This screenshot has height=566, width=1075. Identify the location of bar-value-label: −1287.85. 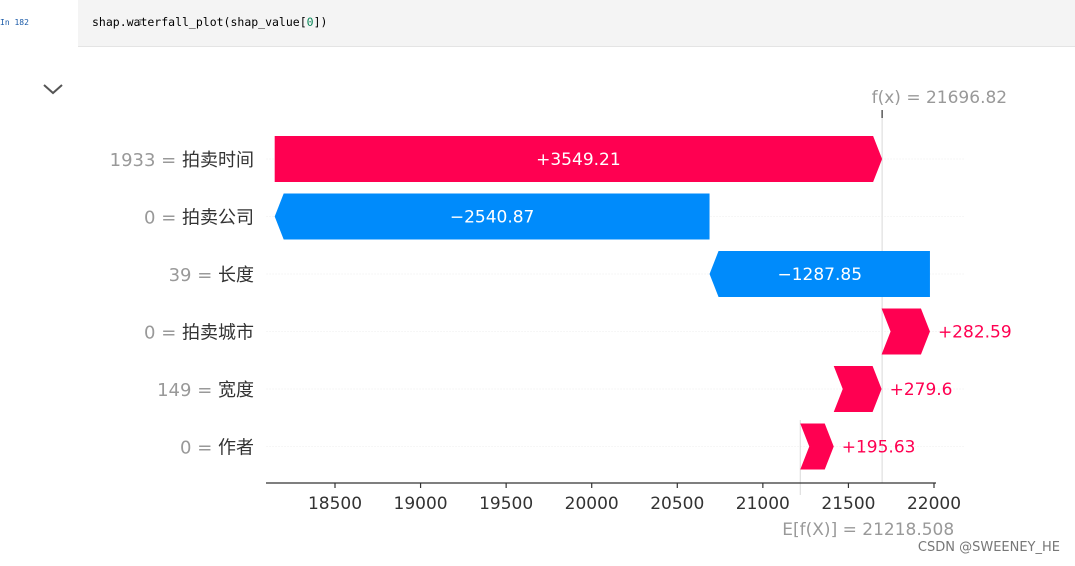
(819, 275).